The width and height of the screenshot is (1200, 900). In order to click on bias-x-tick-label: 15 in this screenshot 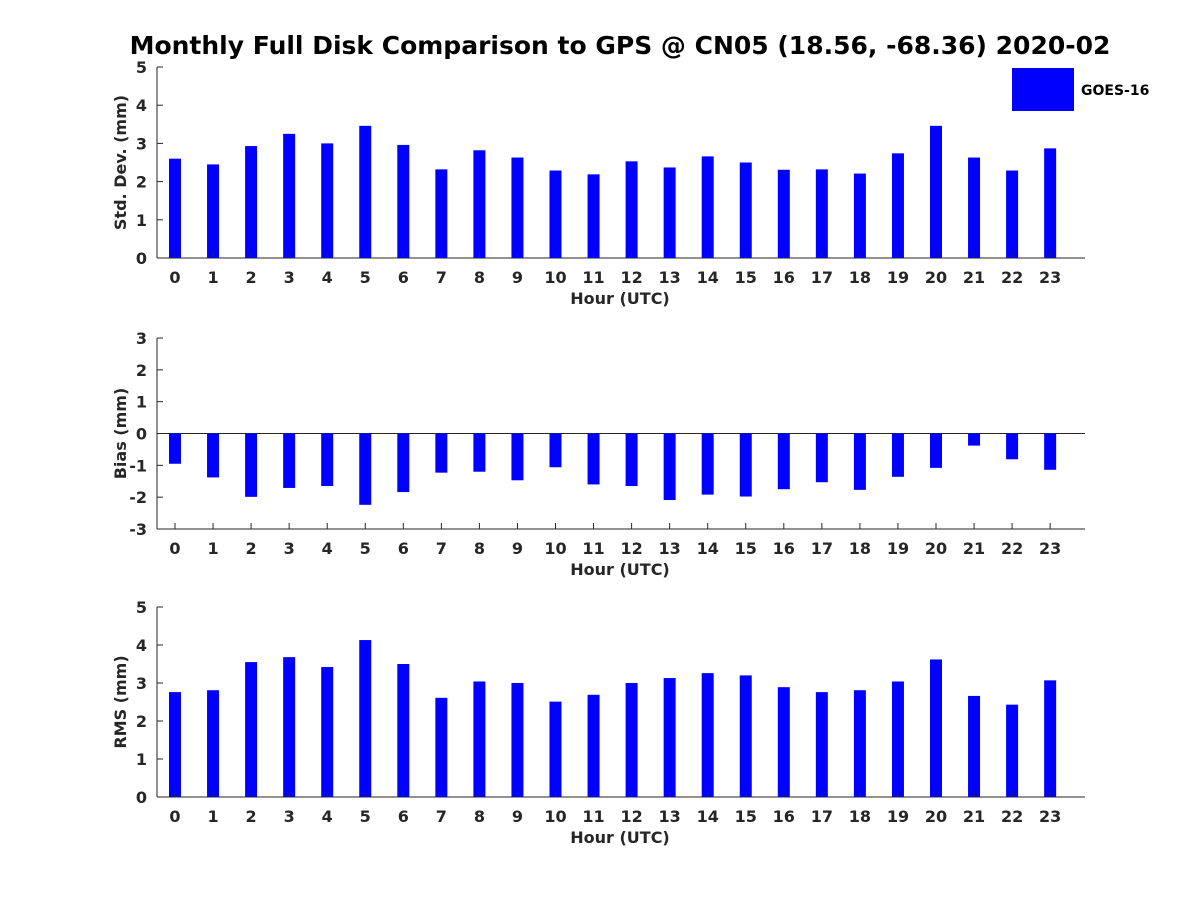, I will do `click(746, 548)`.